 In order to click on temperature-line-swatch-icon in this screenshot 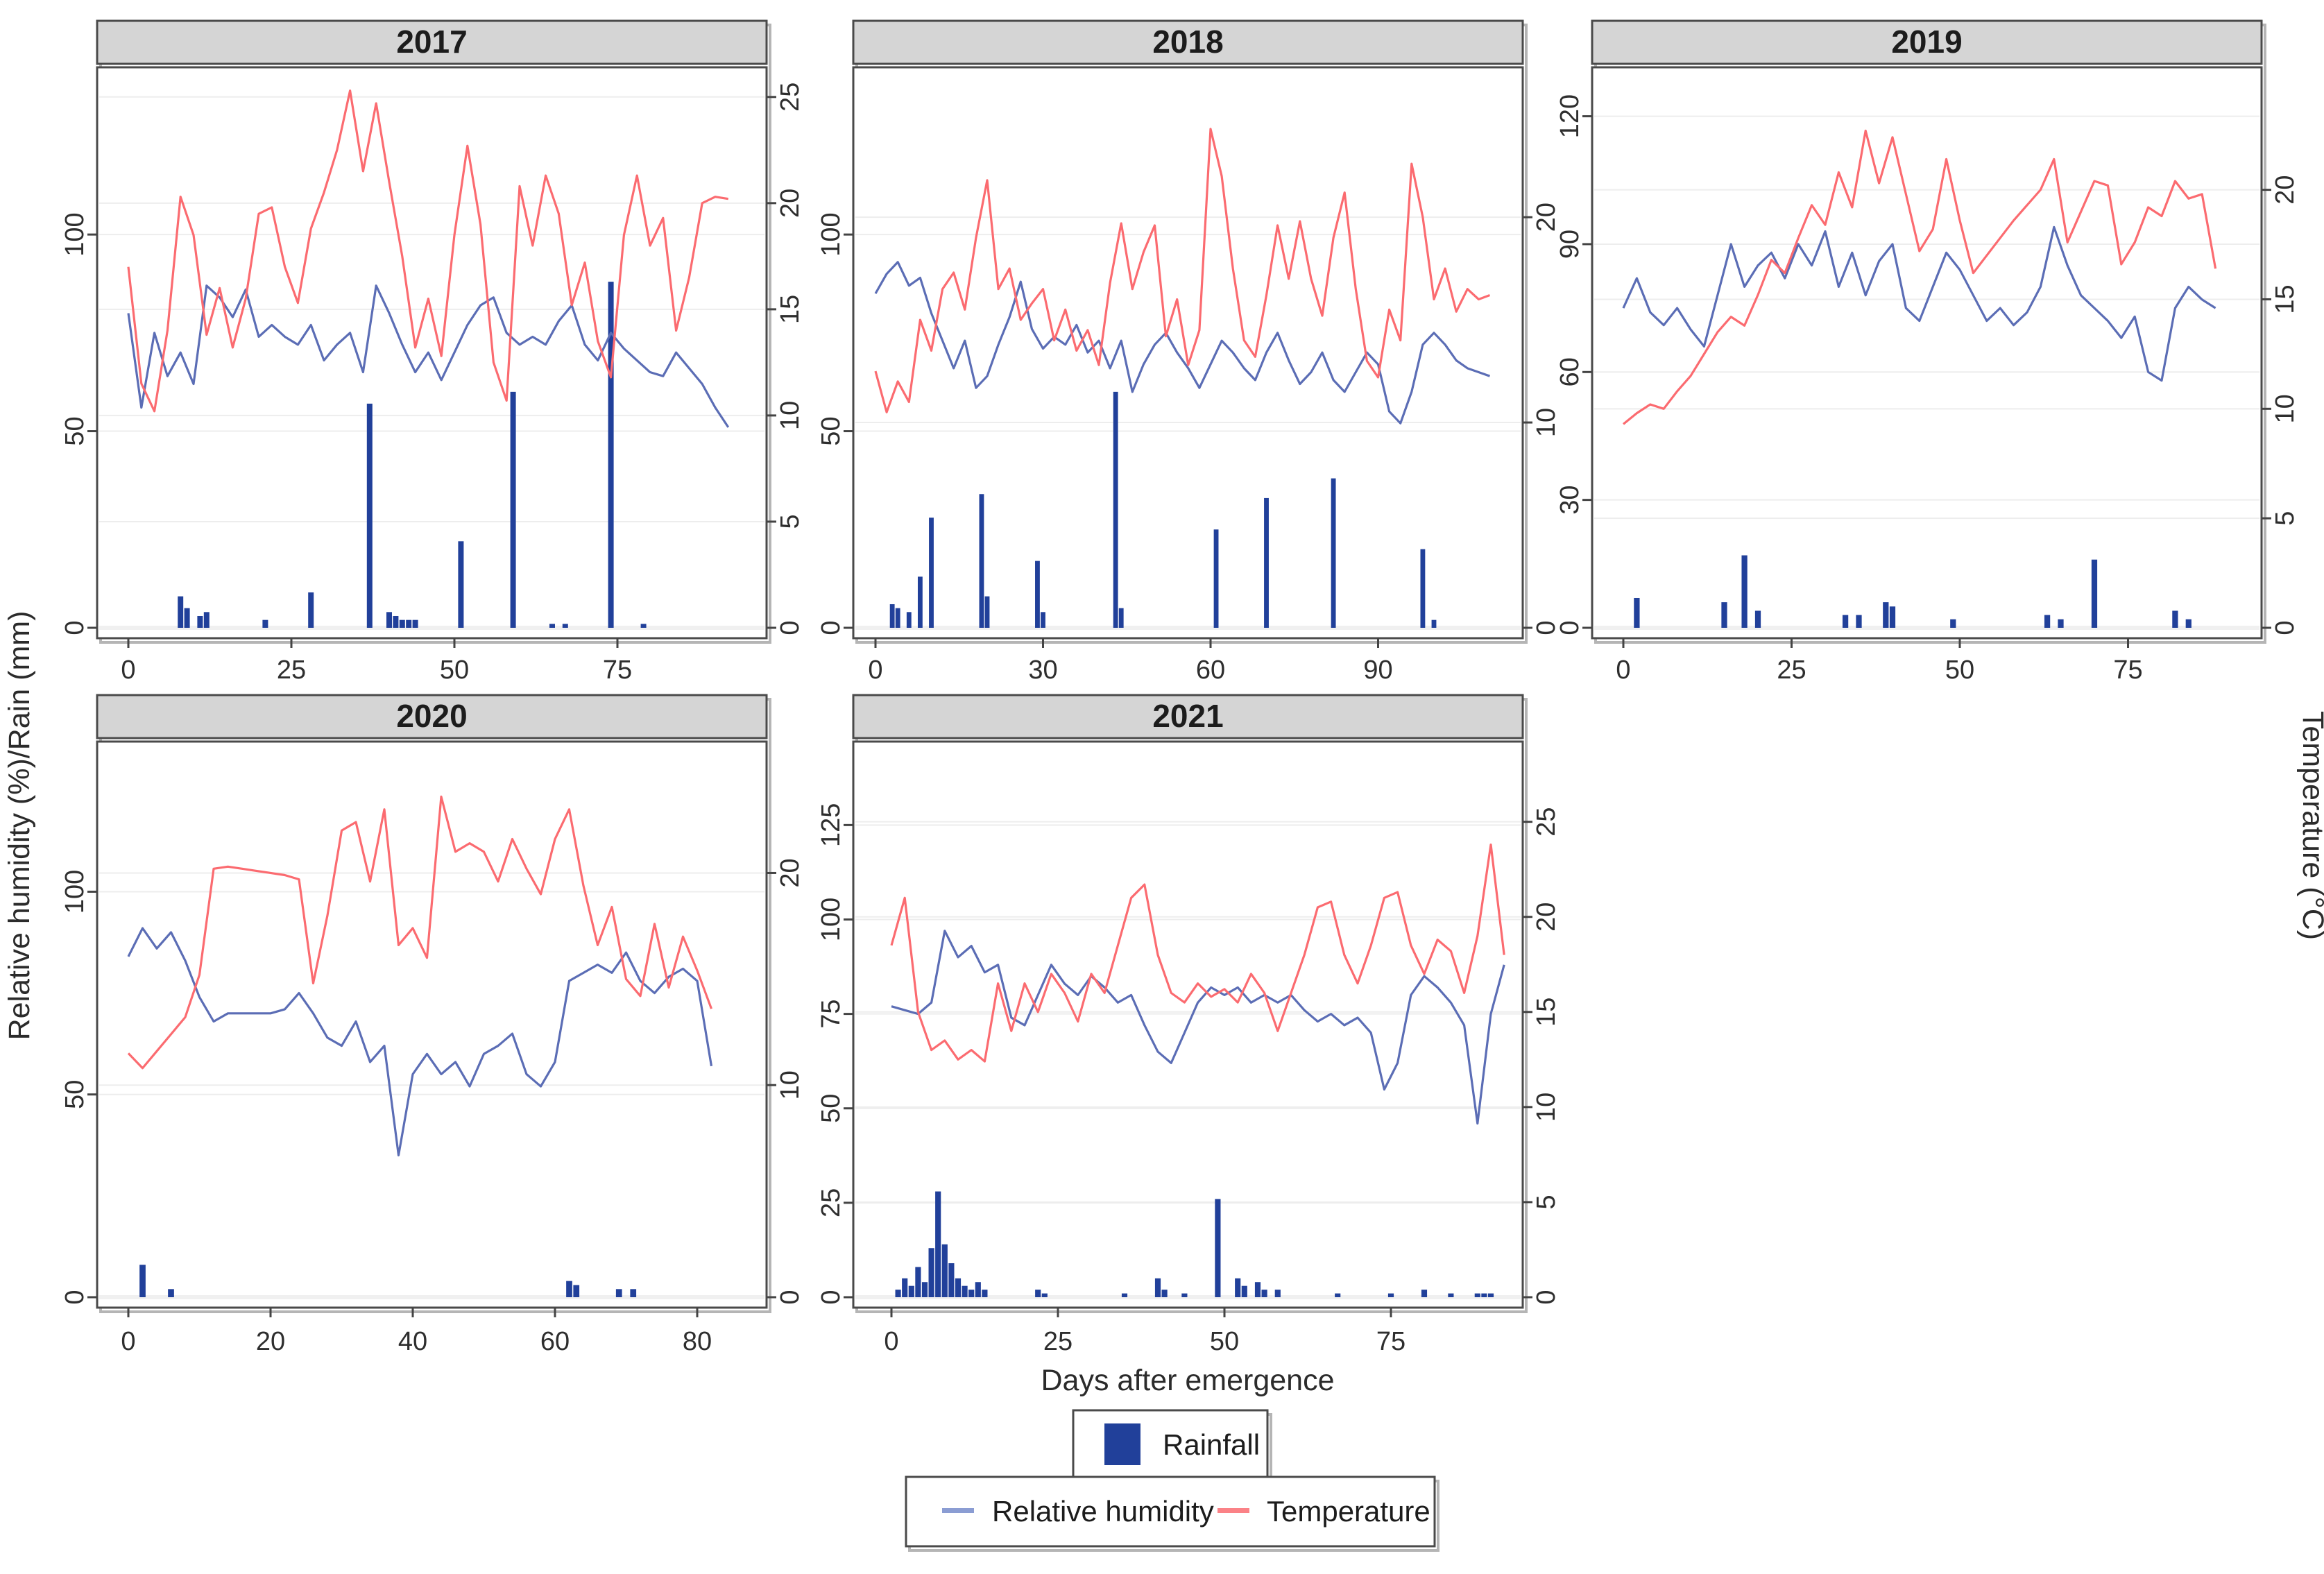, I will do `click(1233, 1510)`.